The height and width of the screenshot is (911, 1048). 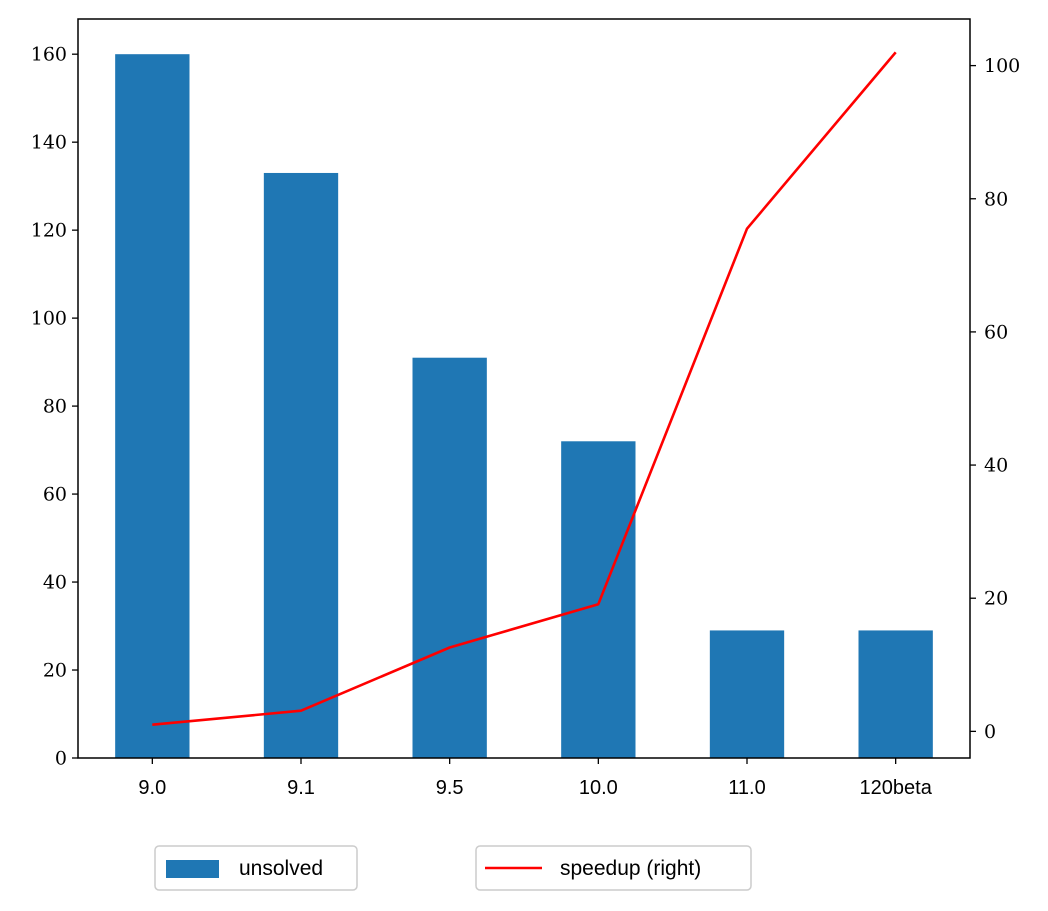 I want to click on legend-label: unsolved, so click(x=281, y=868).